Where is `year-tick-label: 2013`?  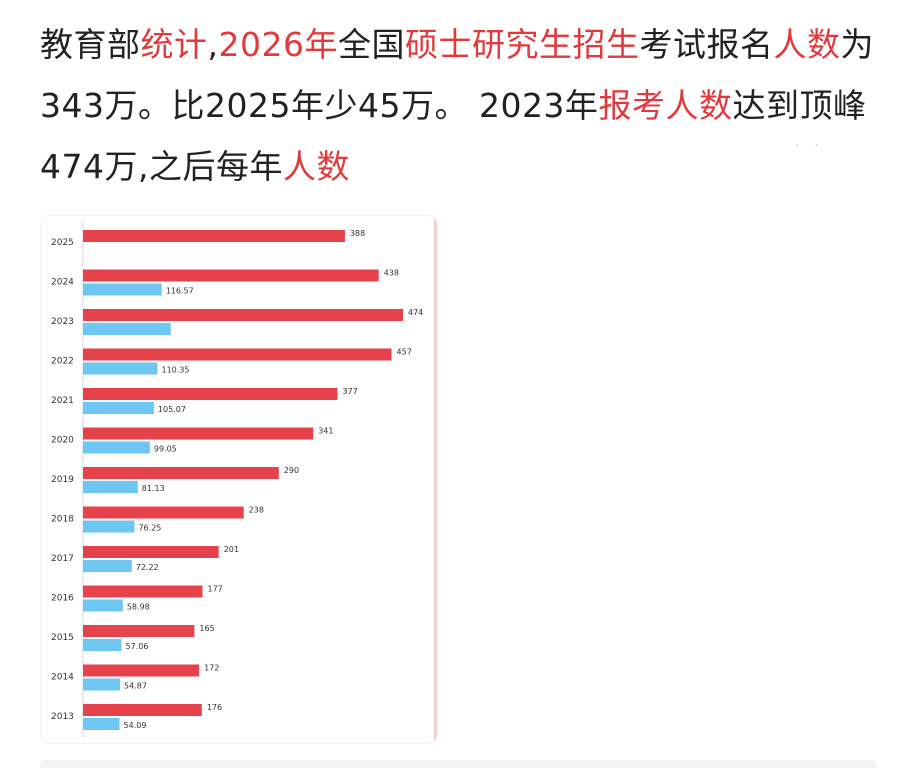 year-tick-label: 2013 is located at coordinates (62, 717).